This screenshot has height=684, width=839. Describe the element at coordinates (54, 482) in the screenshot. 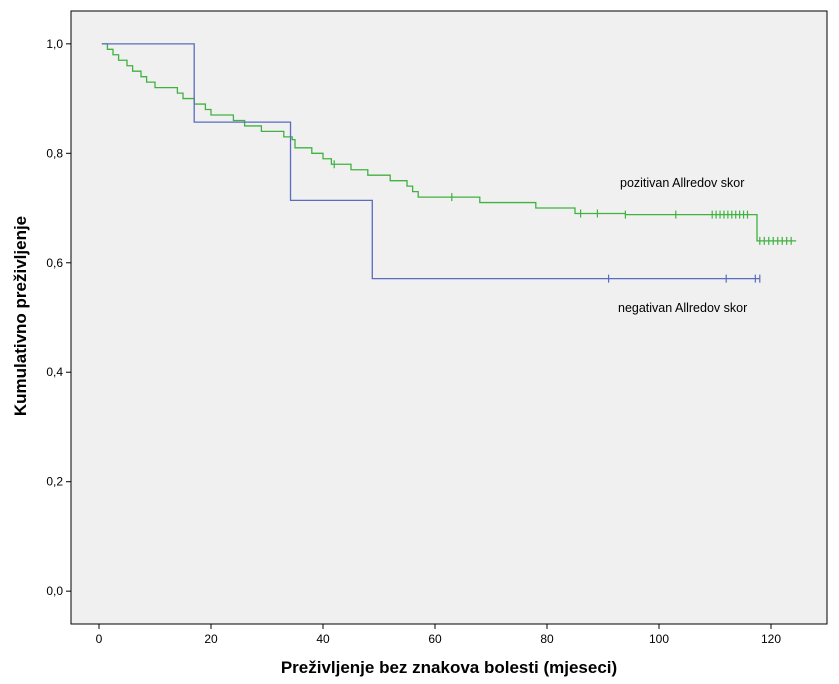

I see `y-tick-label: 0,2` at that location.